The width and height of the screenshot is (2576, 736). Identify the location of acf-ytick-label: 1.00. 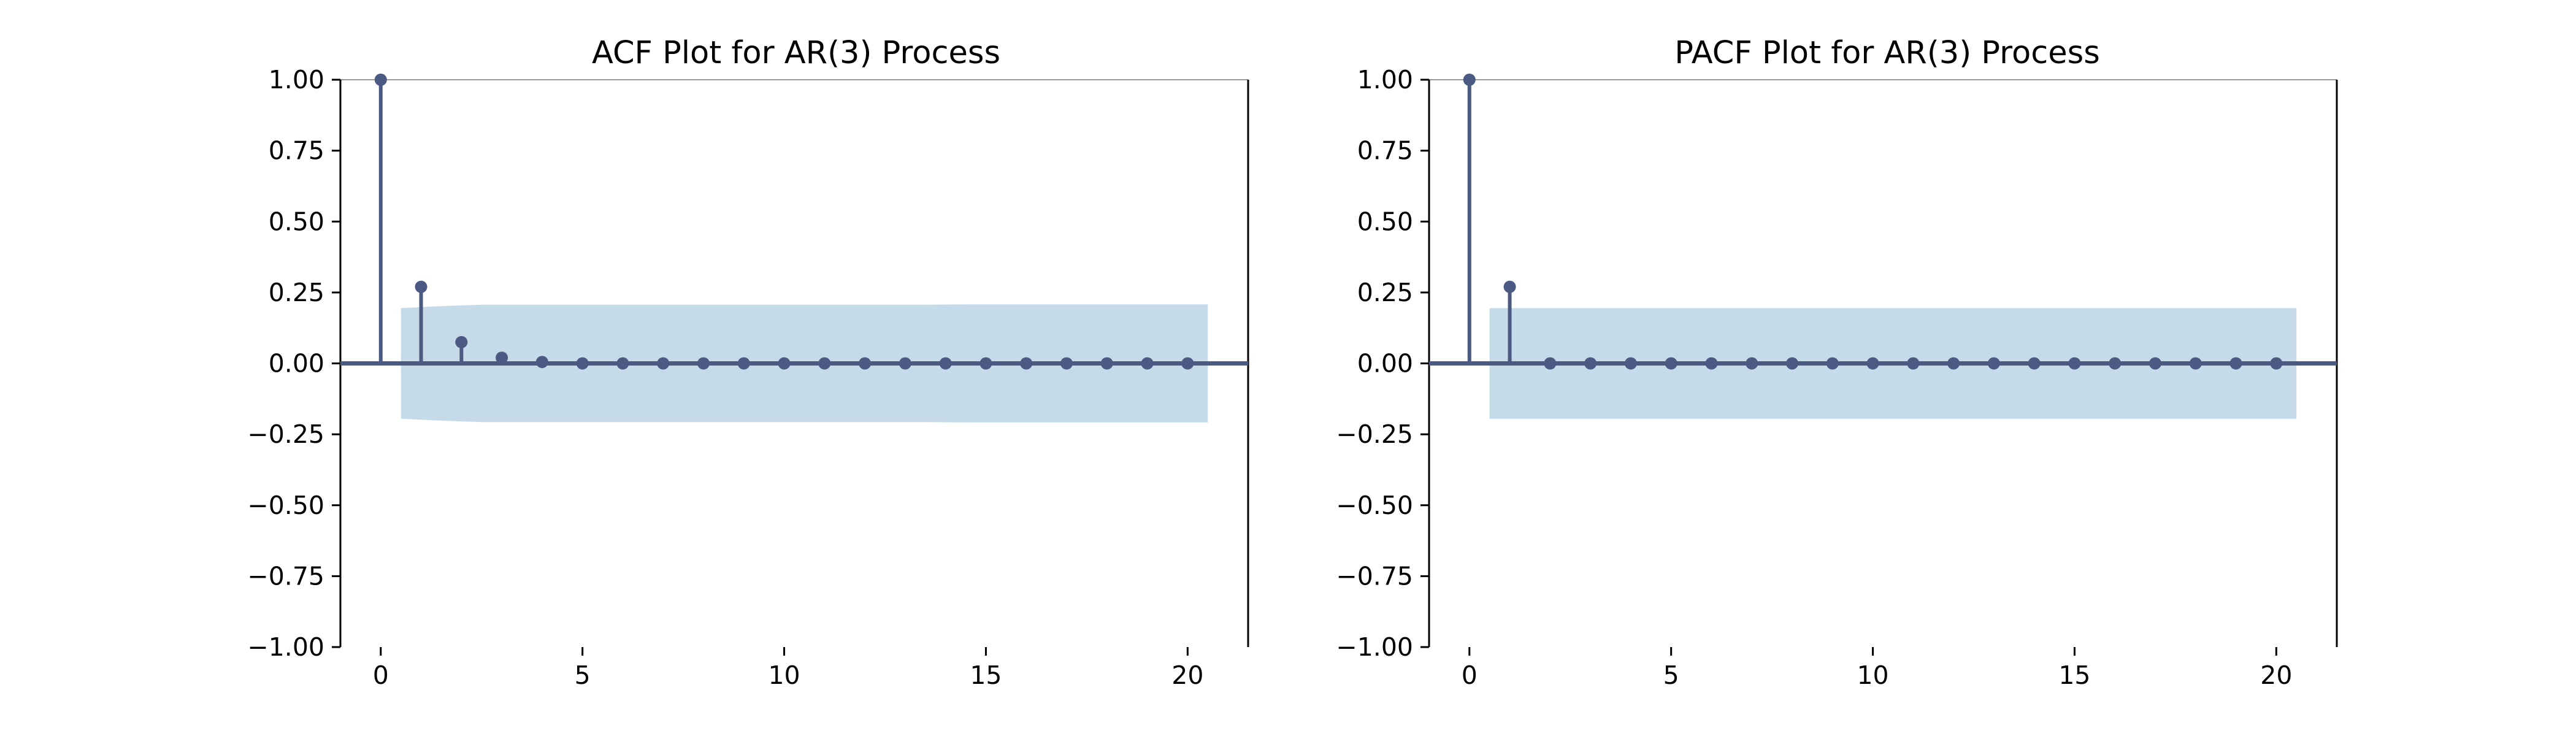
(296, 79).